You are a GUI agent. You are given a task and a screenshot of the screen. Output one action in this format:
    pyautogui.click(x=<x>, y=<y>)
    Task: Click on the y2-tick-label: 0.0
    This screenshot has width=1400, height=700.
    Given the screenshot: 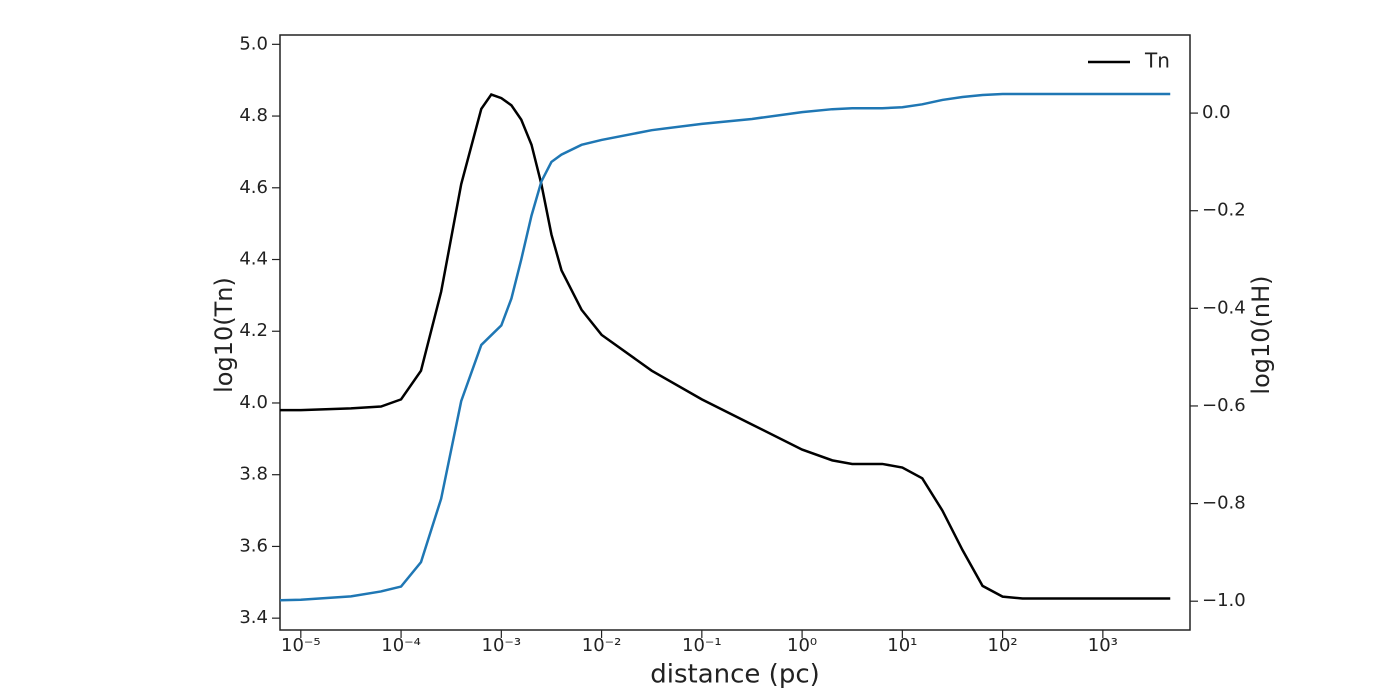 What is the action you would take?
    pyautogui.click(x=1216, y=112)
    